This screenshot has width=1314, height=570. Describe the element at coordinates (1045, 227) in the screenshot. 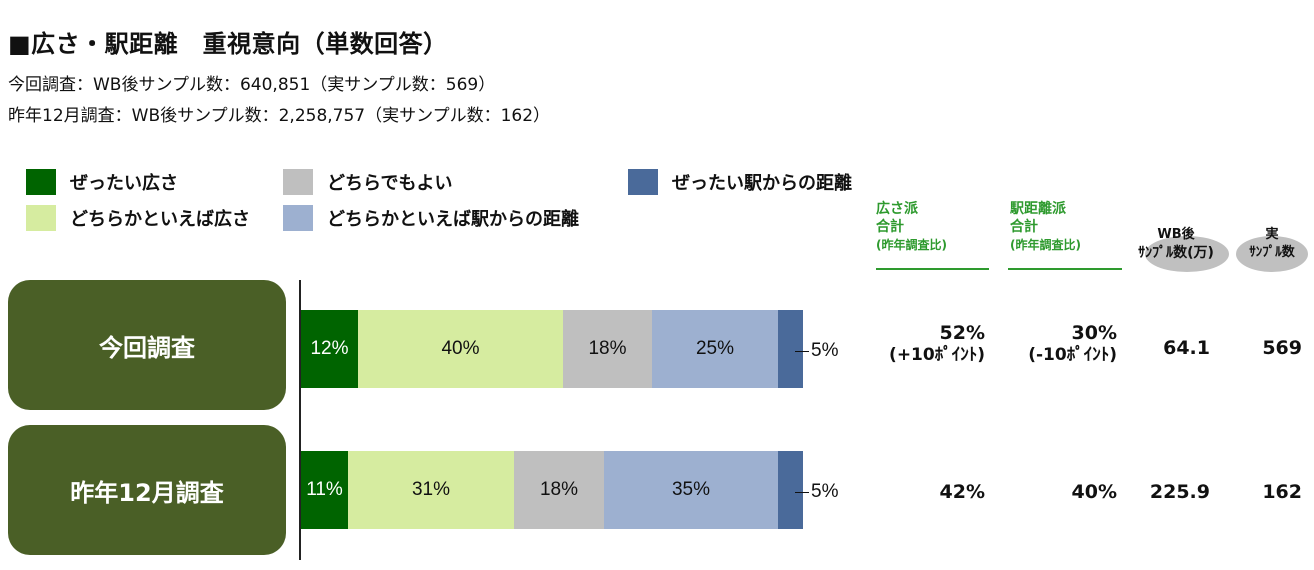

I see `header-eki-total: 駅距離派 合計 (昨年調査比)` at that location.